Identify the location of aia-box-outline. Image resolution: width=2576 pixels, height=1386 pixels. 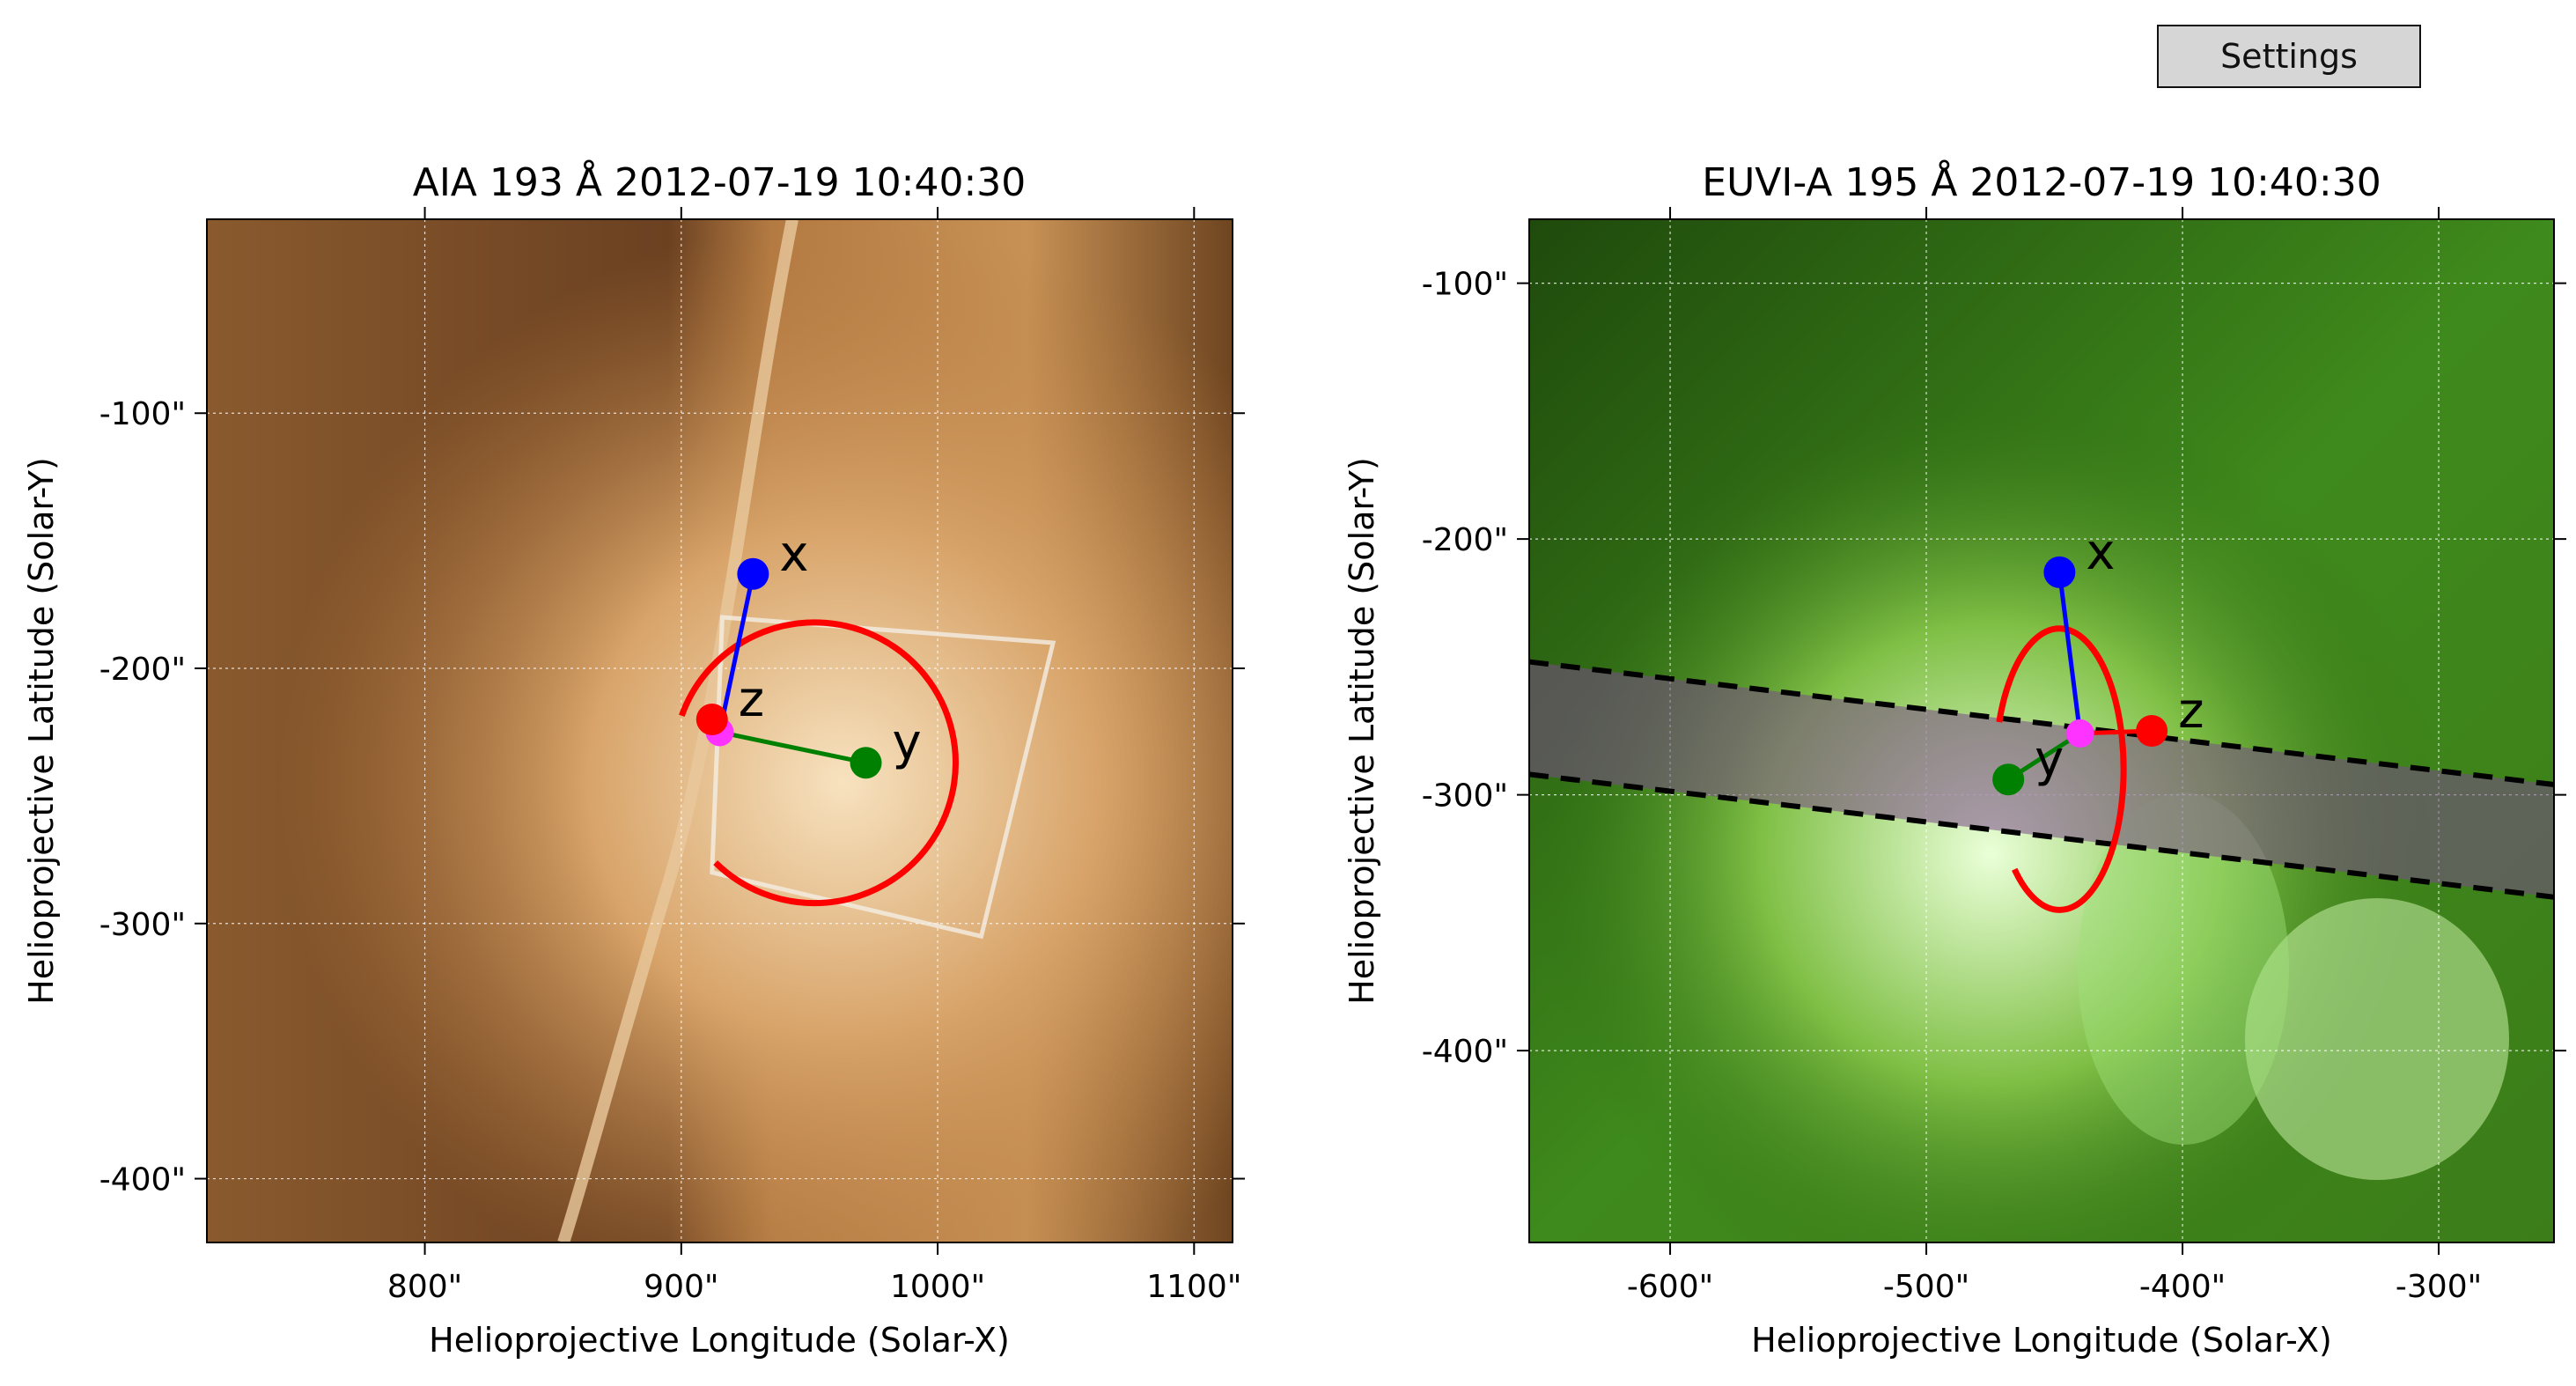
(883, 777).